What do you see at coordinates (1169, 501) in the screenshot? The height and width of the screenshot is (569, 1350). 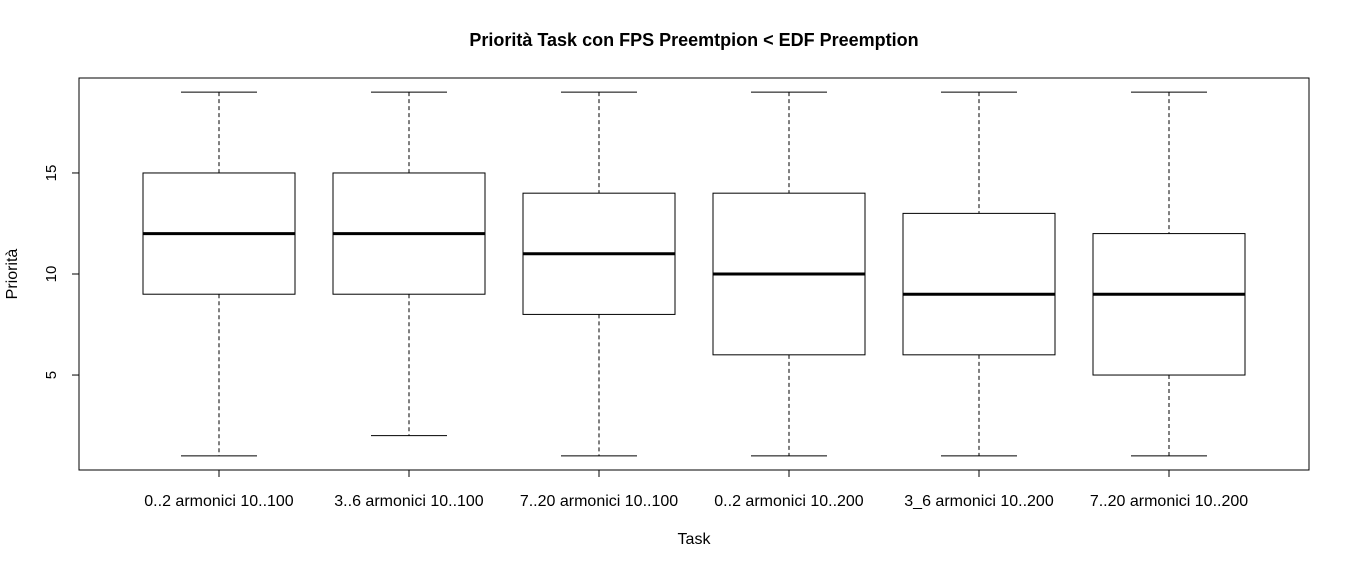 I see `x-tick-label: 7..20 armonici 10..200` at bounding box center [1169, 501].